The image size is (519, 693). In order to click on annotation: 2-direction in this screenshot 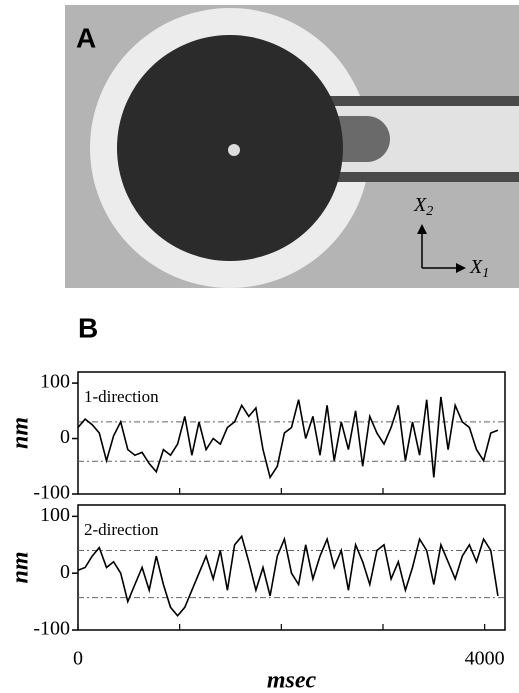, I will do `click(121, 529)`.